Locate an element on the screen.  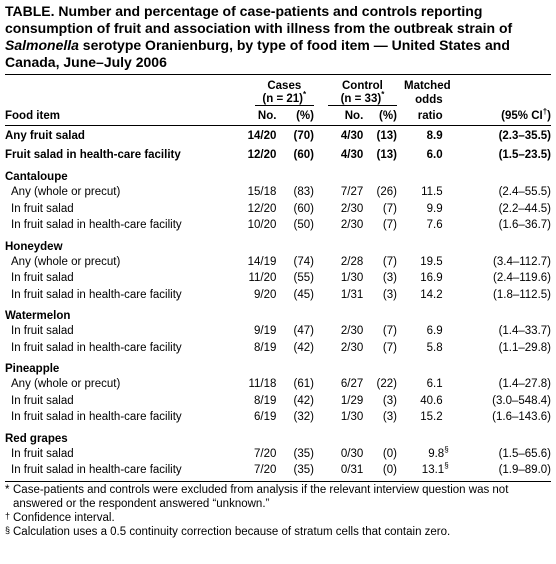
cases-n-header: (n = 21)* is located at coordinates (284, 98).